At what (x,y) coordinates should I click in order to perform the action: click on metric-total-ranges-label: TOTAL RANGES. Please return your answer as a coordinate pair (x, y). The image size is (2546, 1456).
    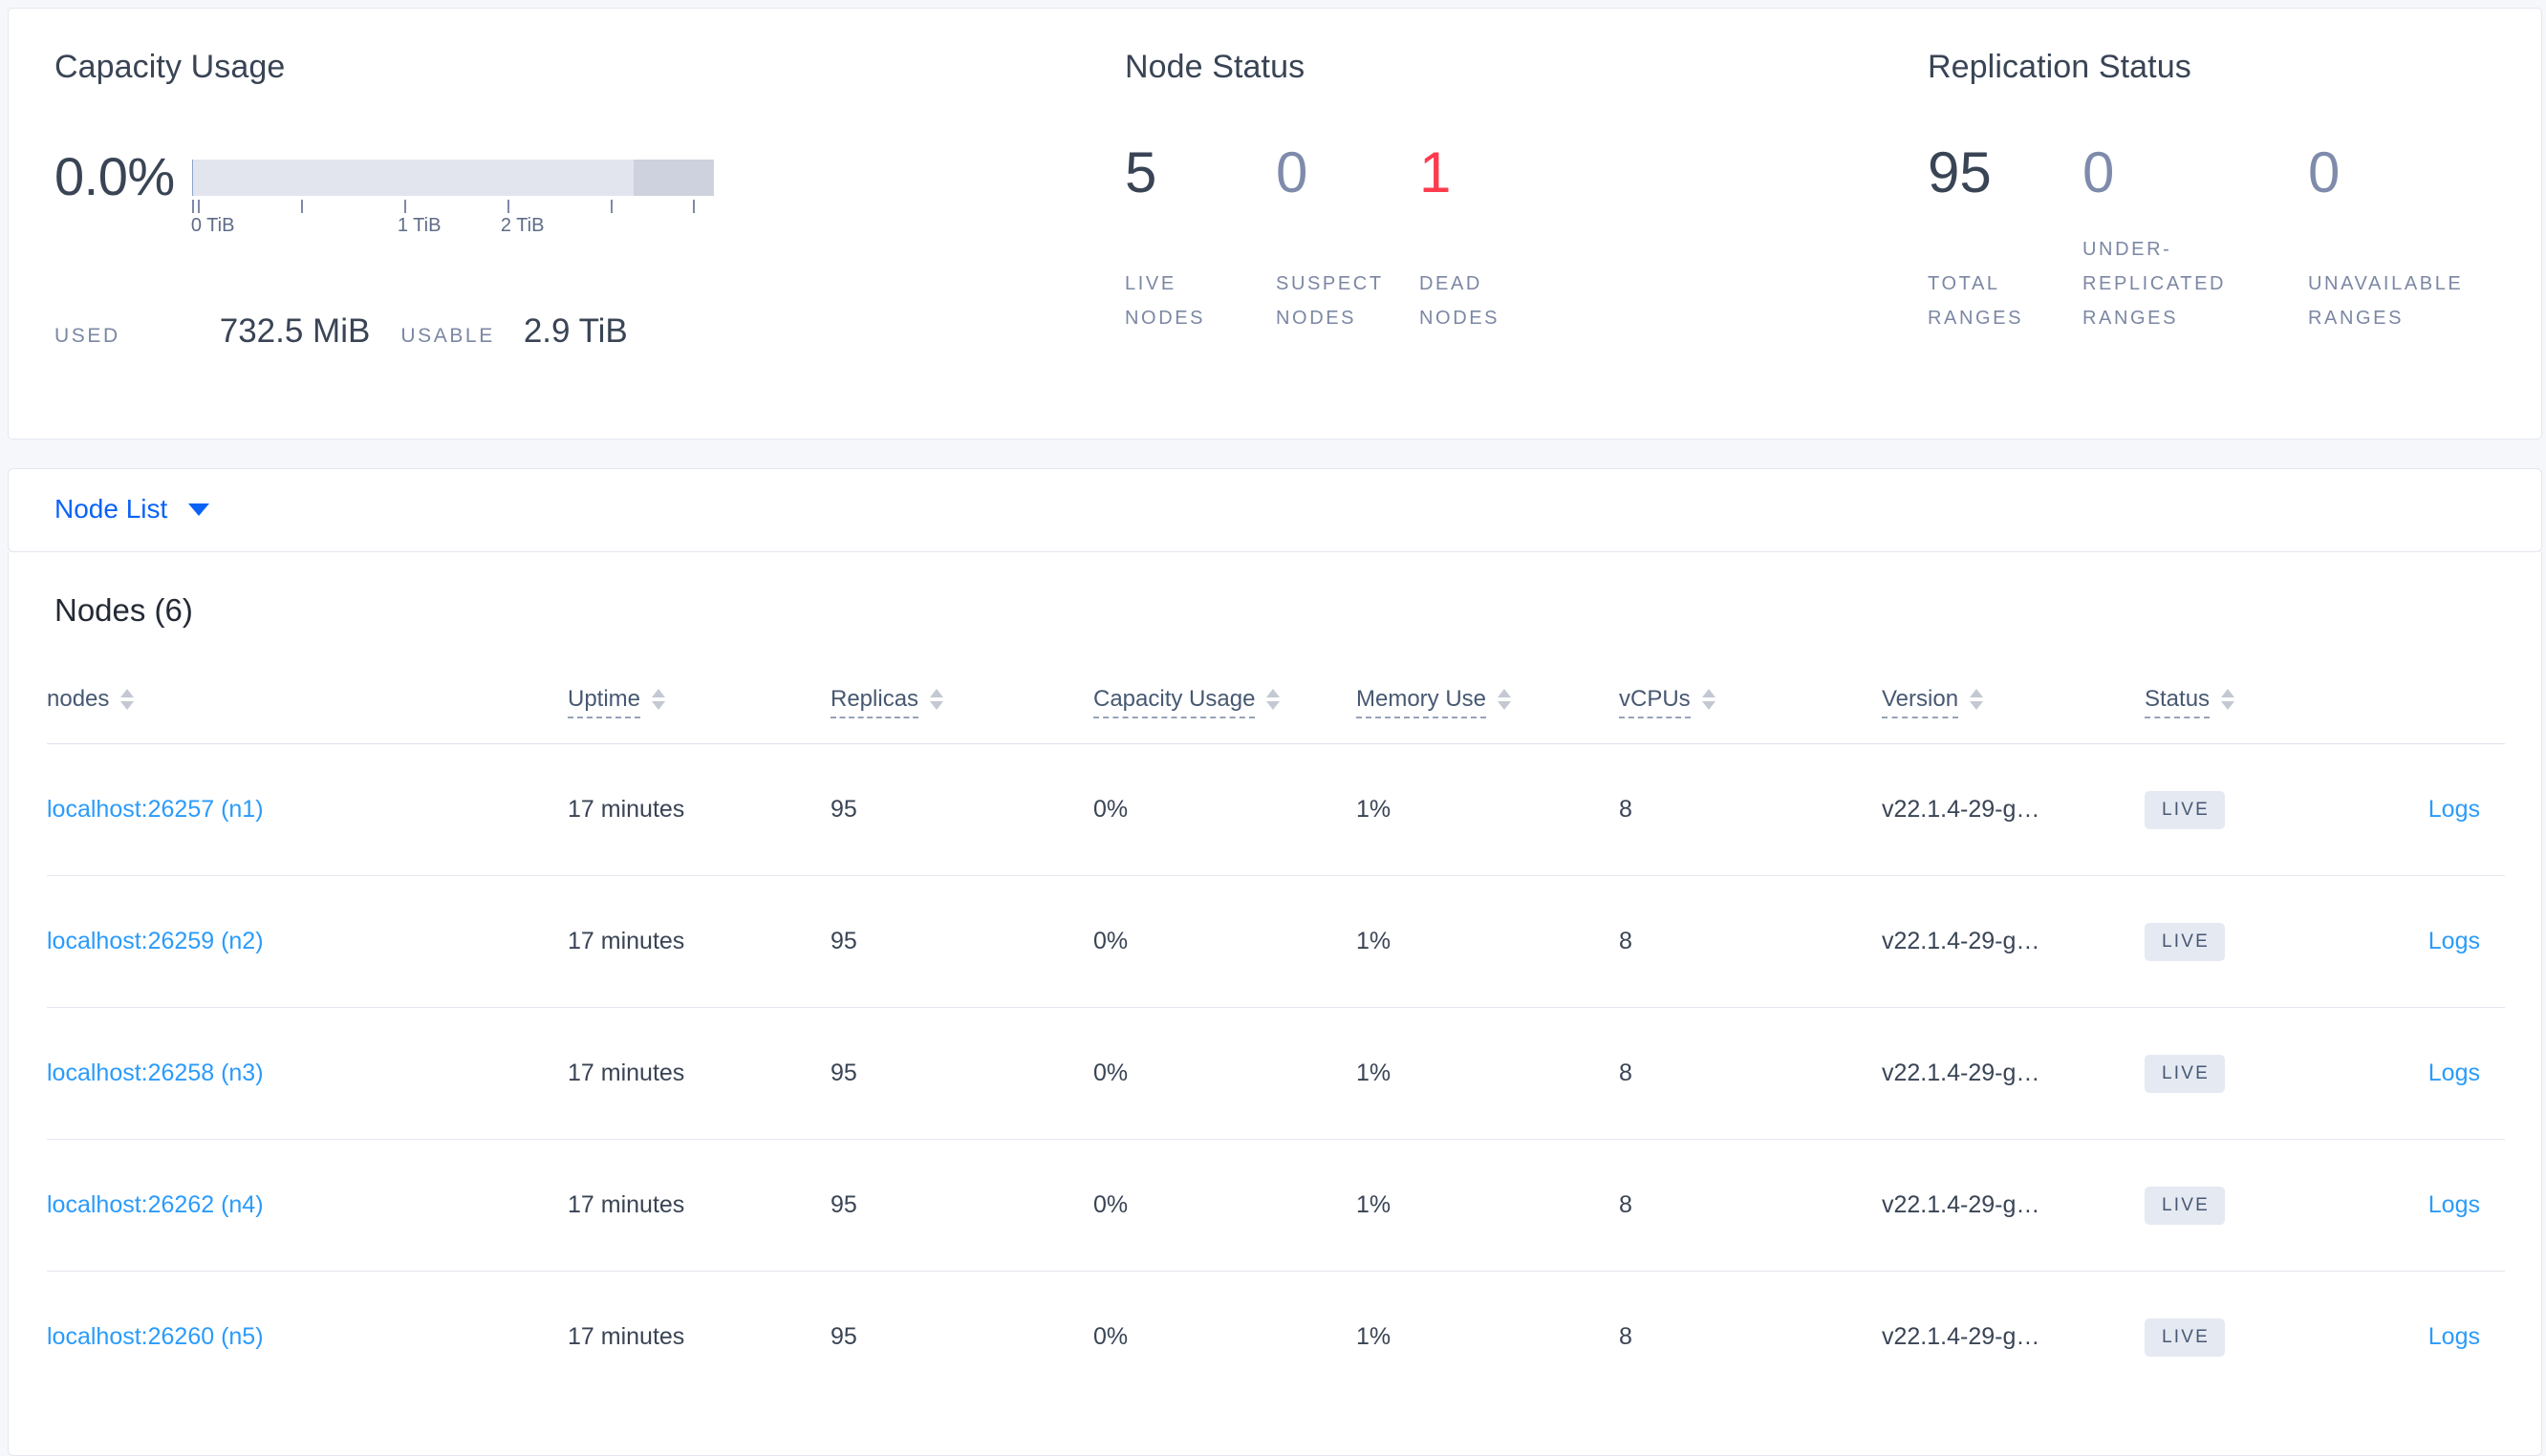
    Looking at the image, I should click on (1976, 301).